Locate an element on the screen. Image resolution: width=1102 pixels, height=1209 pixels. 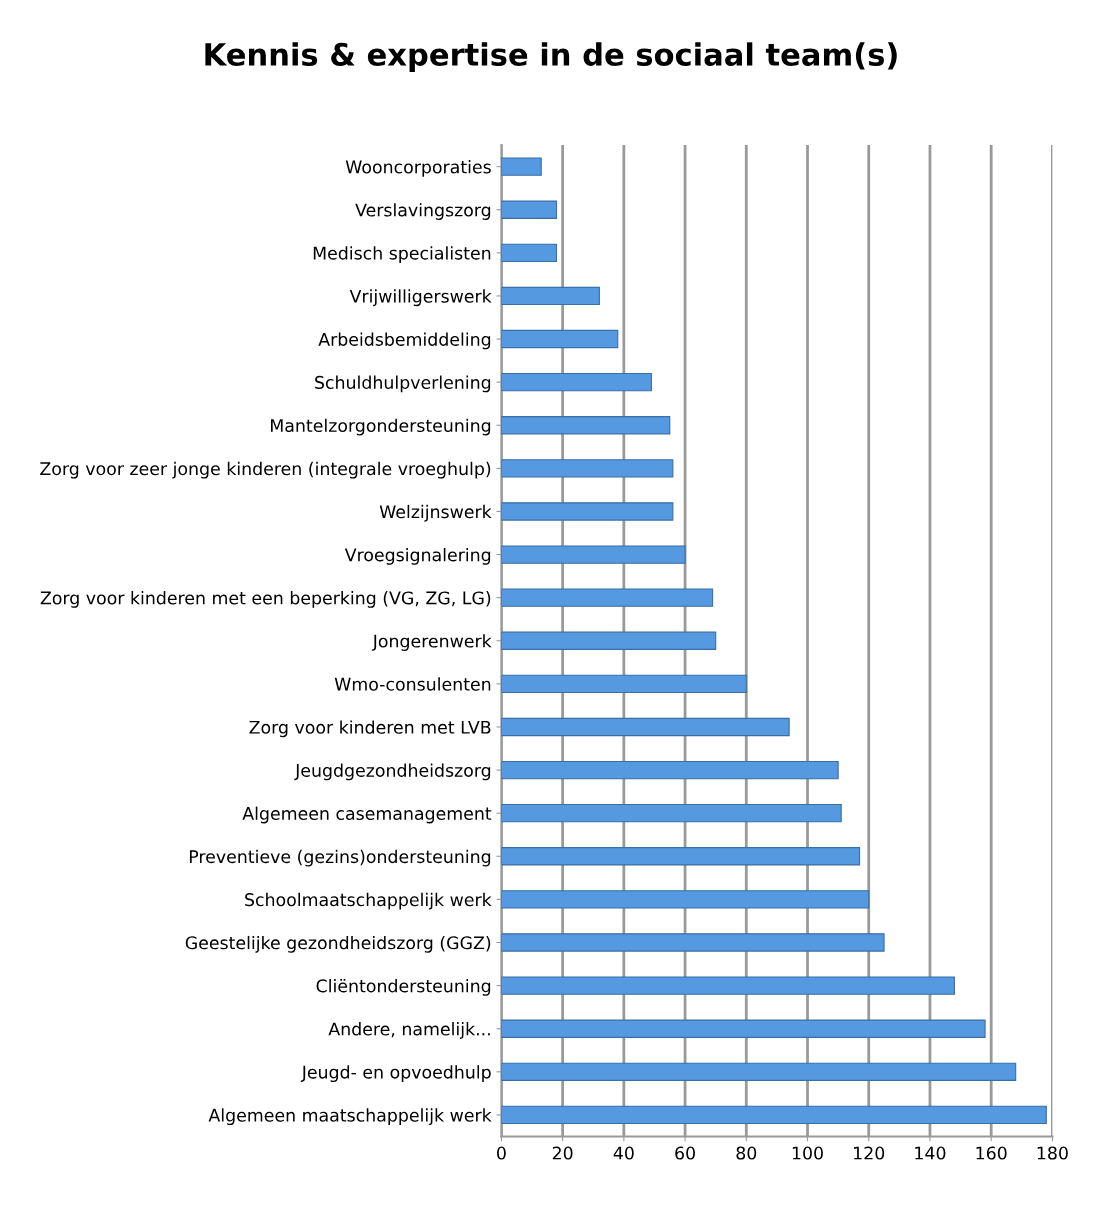
x-tick-label: 140 is located at coordinates (930, 1153).